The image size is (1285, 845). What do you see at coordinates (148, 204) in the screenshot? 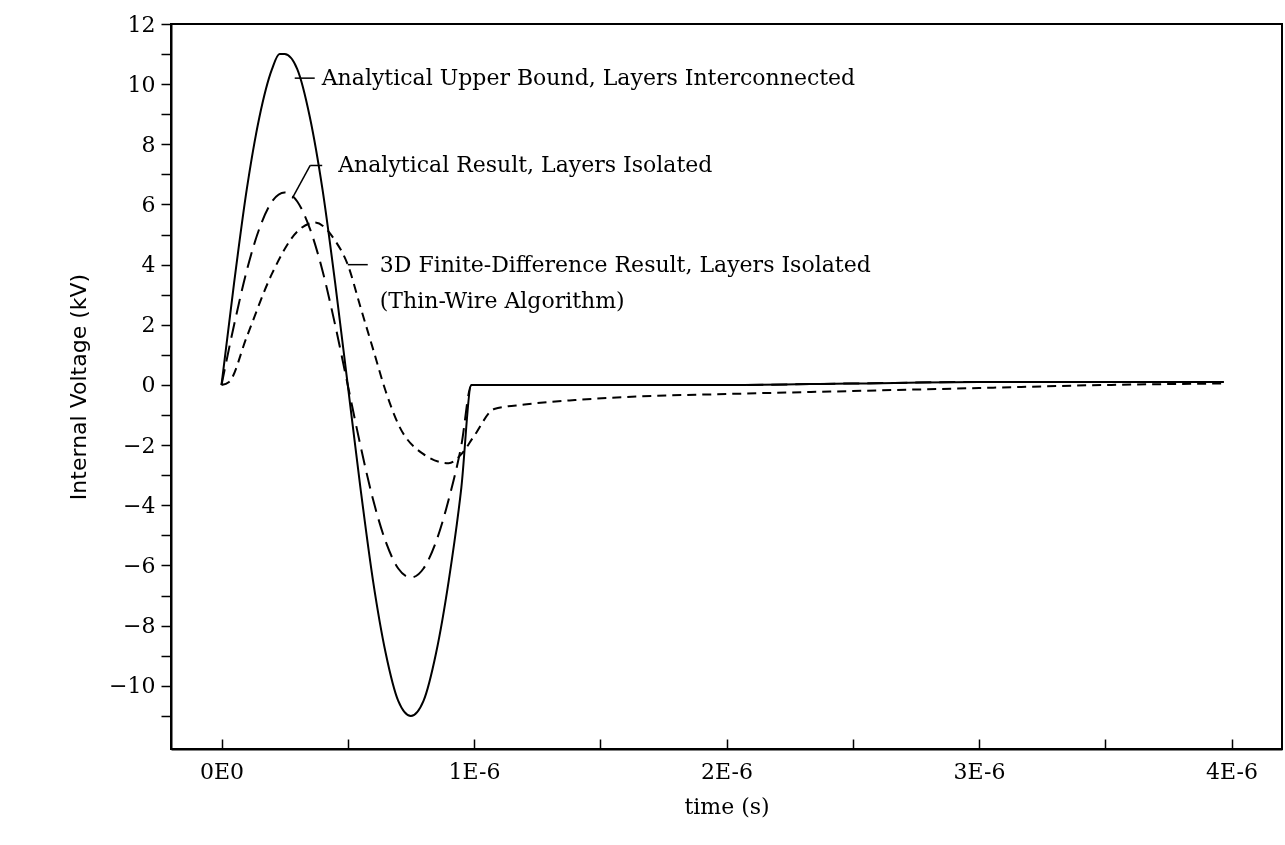
I see `y-tick-label: 6` at bounding box center [148, 204].